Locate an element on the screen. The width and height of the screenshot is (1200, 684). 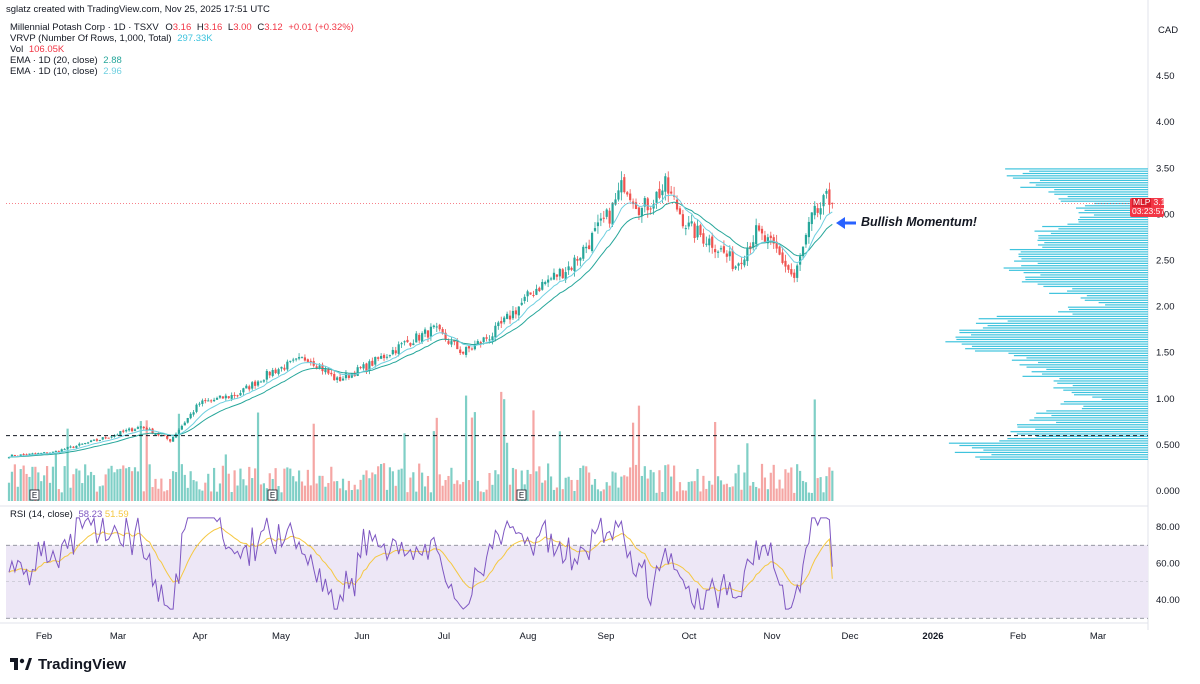
currency-label: CAD is located at coordinates (1168, 30).